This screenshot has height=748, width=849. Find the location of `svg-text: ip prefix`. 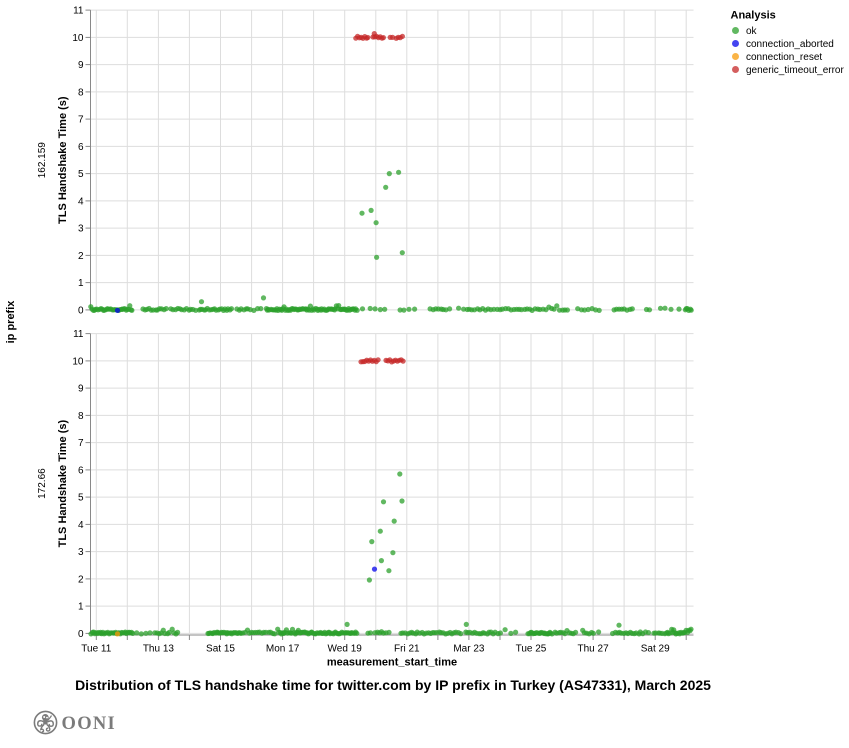

svg-text: ip prefix is located at coordinates (11, 322).